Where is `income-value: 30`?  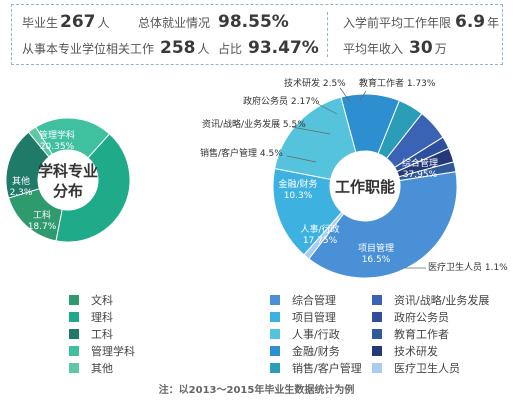
income-value: 30 is located at coordinates (421, 48).